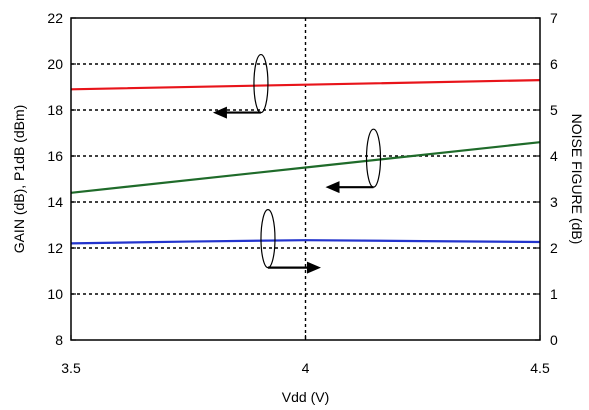 The width and height of the screenshot is (589, 410). Describe the element at coordinates (554, 248) in the screenshot. I see `y-right-tick-label: 2` at that location.